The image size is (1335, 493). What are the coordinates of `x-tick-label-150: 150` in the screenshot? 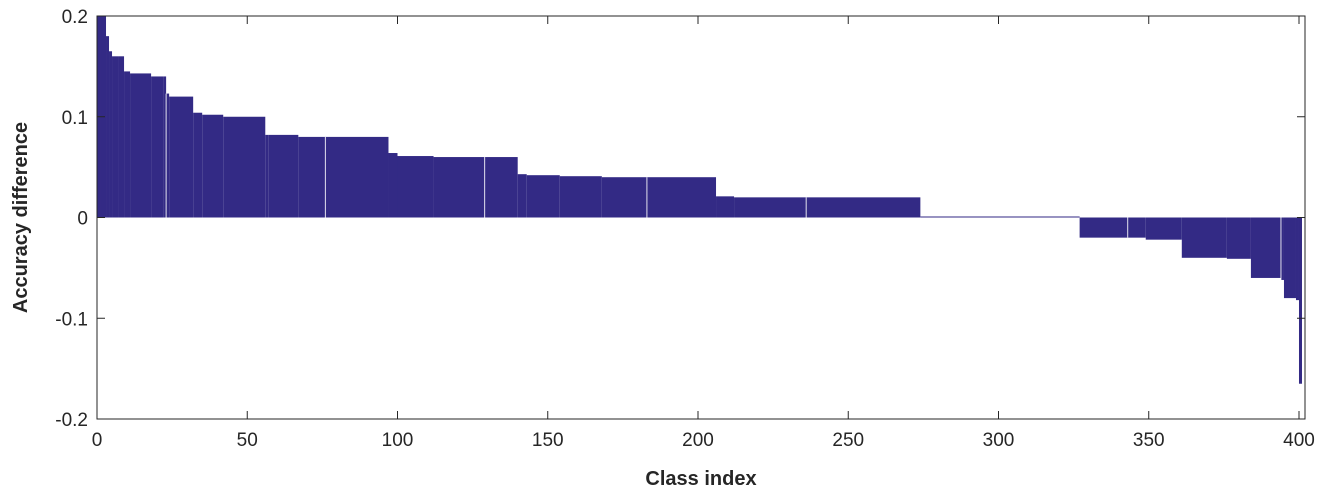 It's located at (548, 440).